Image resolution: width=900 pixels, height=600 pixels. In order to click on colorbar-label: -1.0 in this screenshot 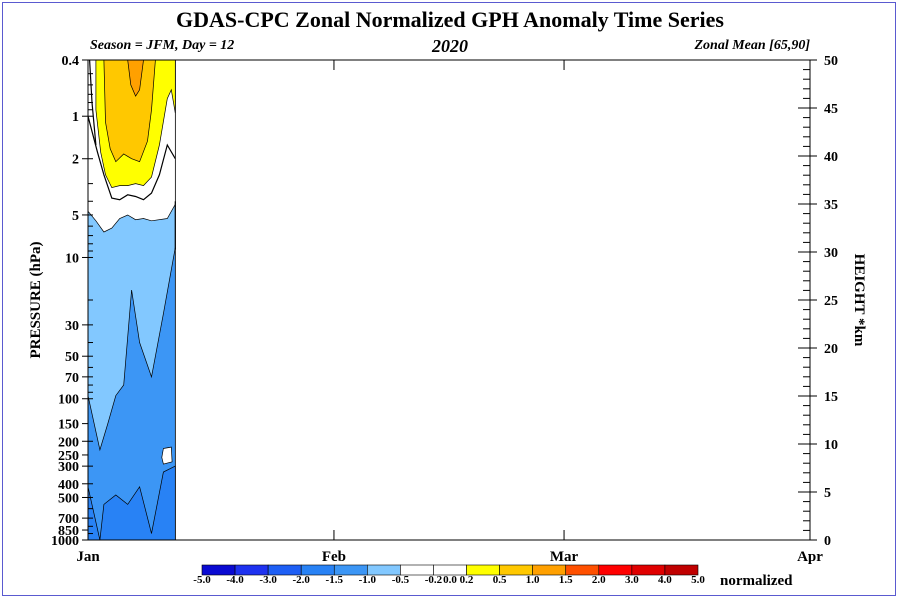, I will do `click(368, 580)`.